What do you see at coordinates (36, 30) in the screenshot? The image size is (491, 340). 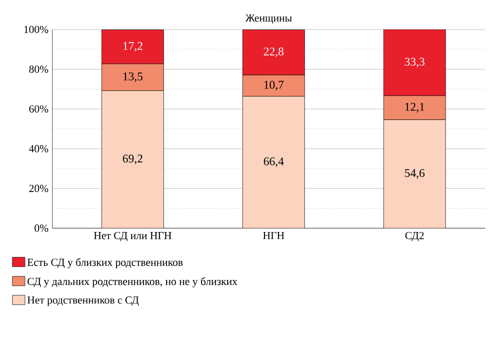 I see `y-tick-label: 100%` at bounding box center [36, 30].